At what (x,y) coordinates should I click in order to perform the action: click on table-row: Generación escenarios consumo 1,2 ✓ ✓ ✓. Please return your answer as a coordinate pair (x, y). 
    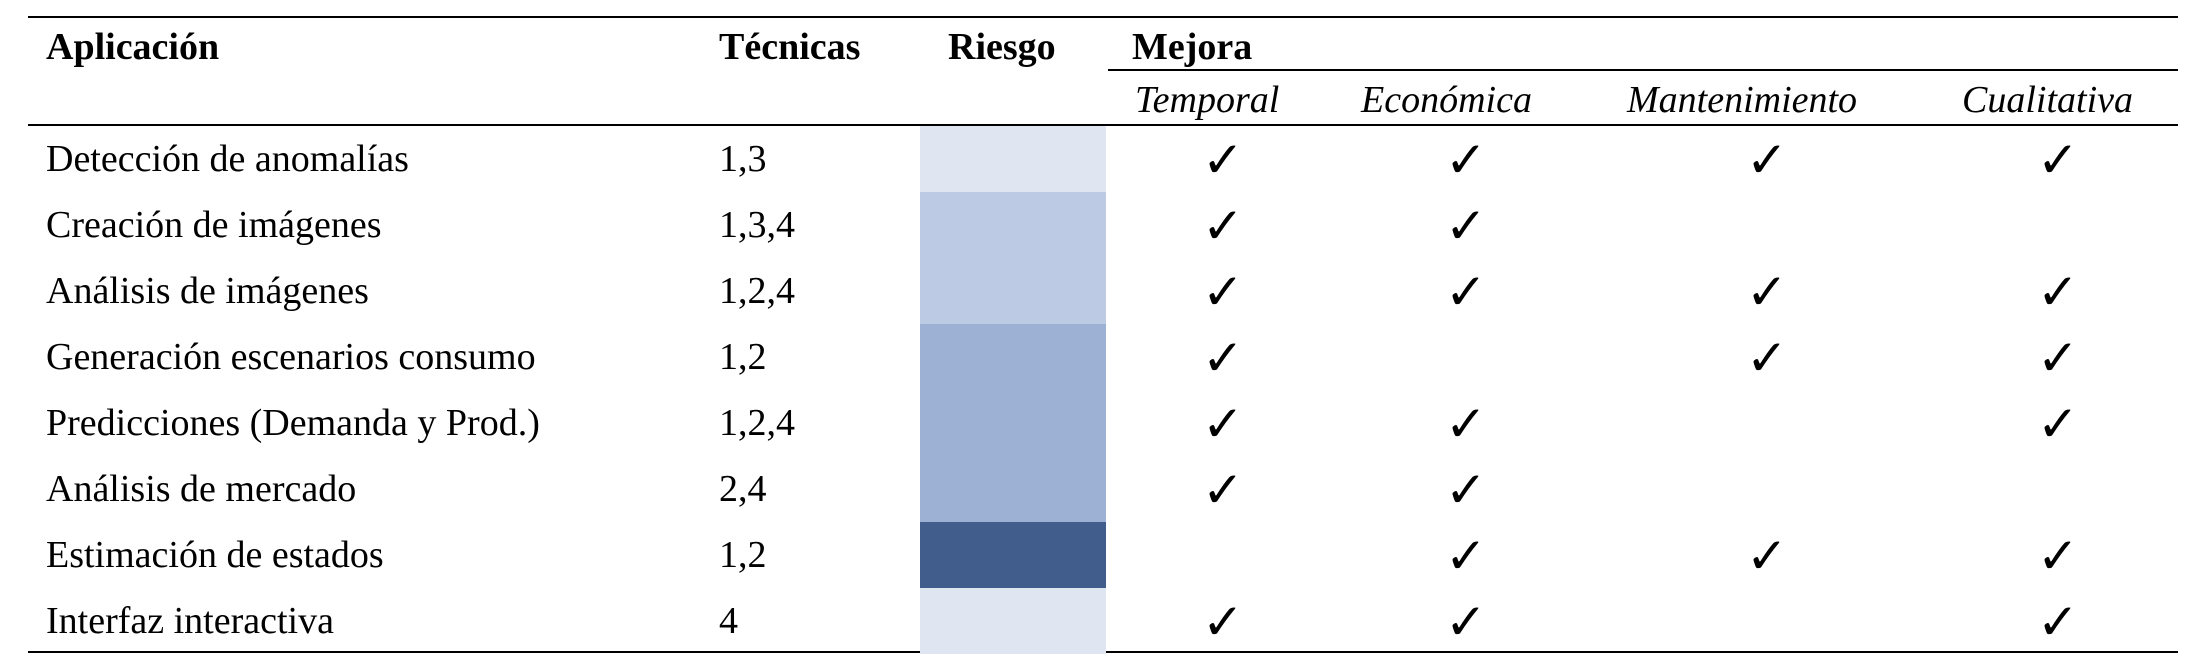
    Looking at the image, I should click on (1100, 357).